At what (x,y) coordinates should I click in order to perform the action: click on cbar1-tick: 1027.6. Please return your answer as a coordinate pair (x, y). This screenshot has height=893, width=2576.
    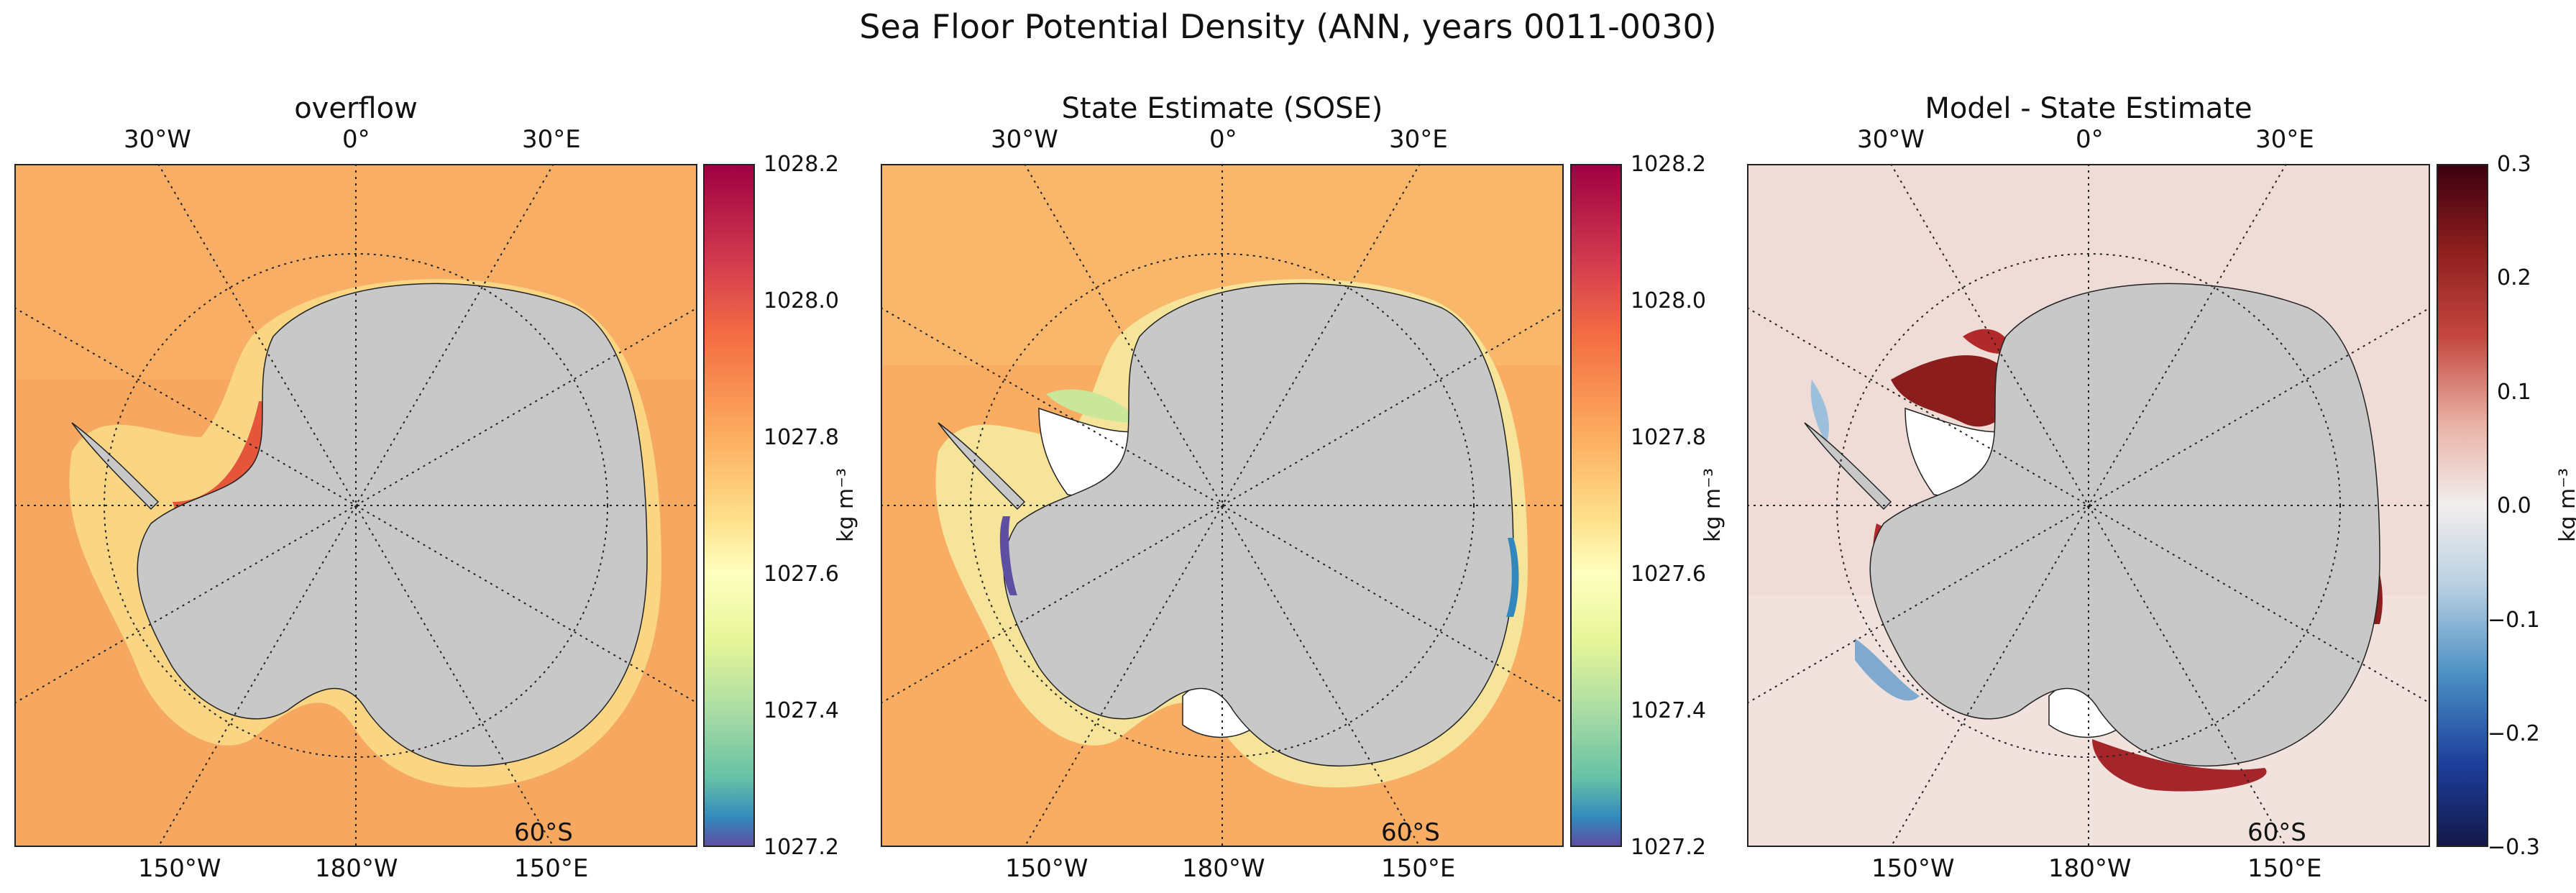
    Looking at the image, I should click on (802, 574).